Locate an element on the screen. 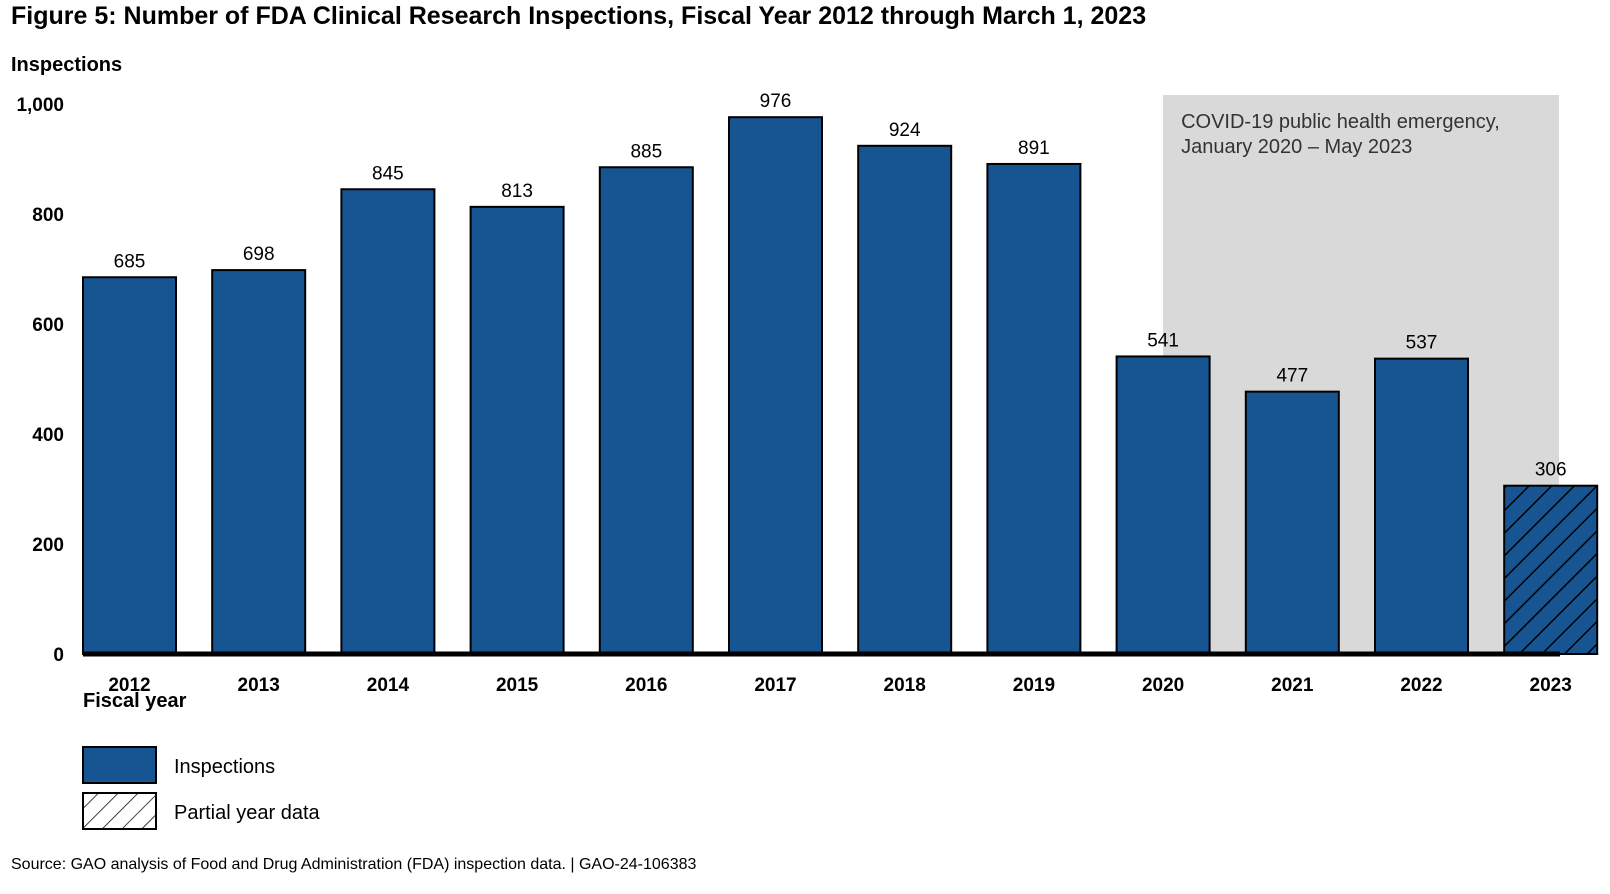 The image size is (1610, 894). y-axis-title: Inspections is located at coordinates (66, 65).